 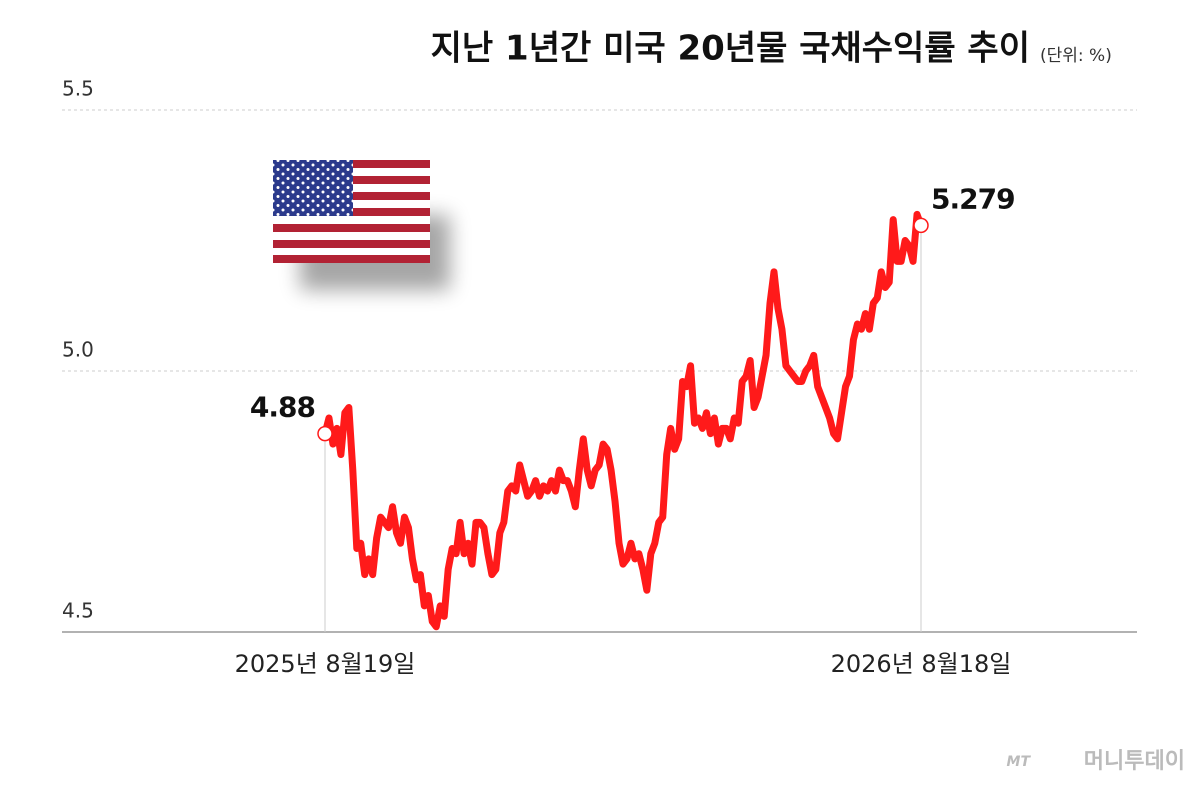 I want to click on y-tick-label: 5.5, so click(x=78, y=89).